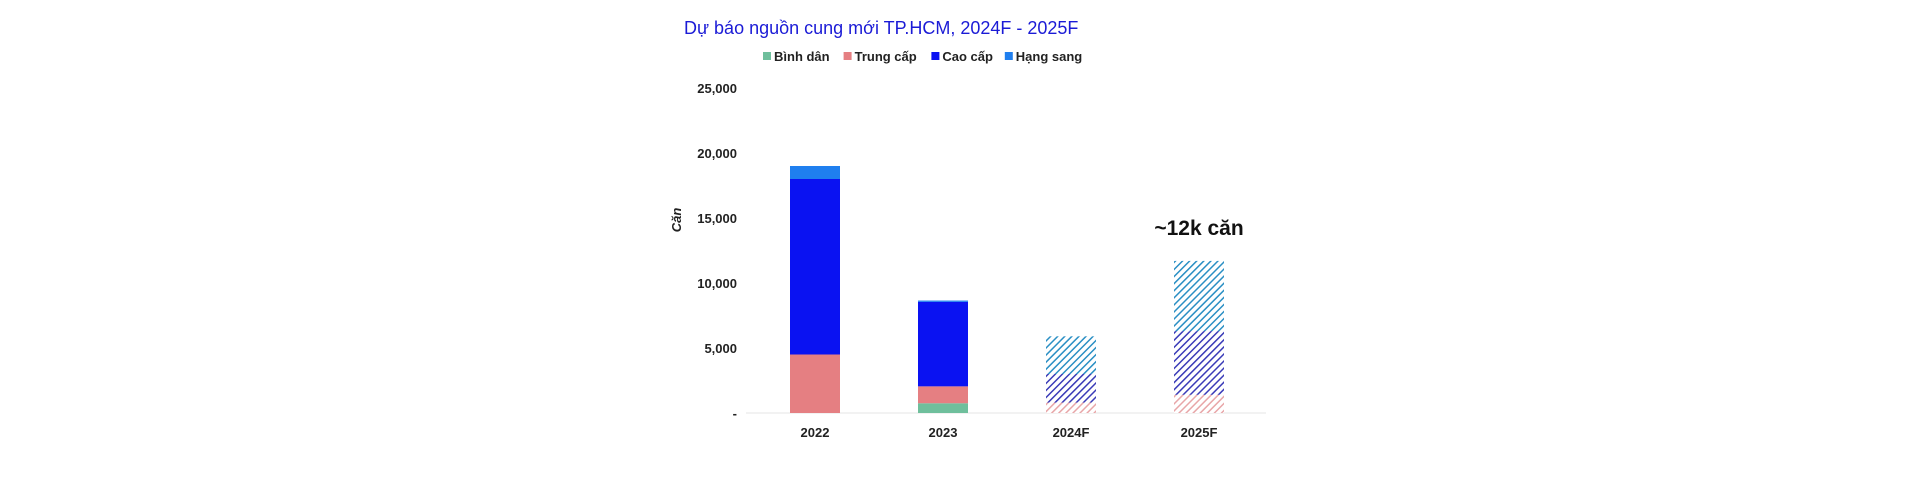  What do you see at coordinates (815, 383) in the screenshot?
I see `bar-2022-trung-cap` at bounding box center [815, 383].